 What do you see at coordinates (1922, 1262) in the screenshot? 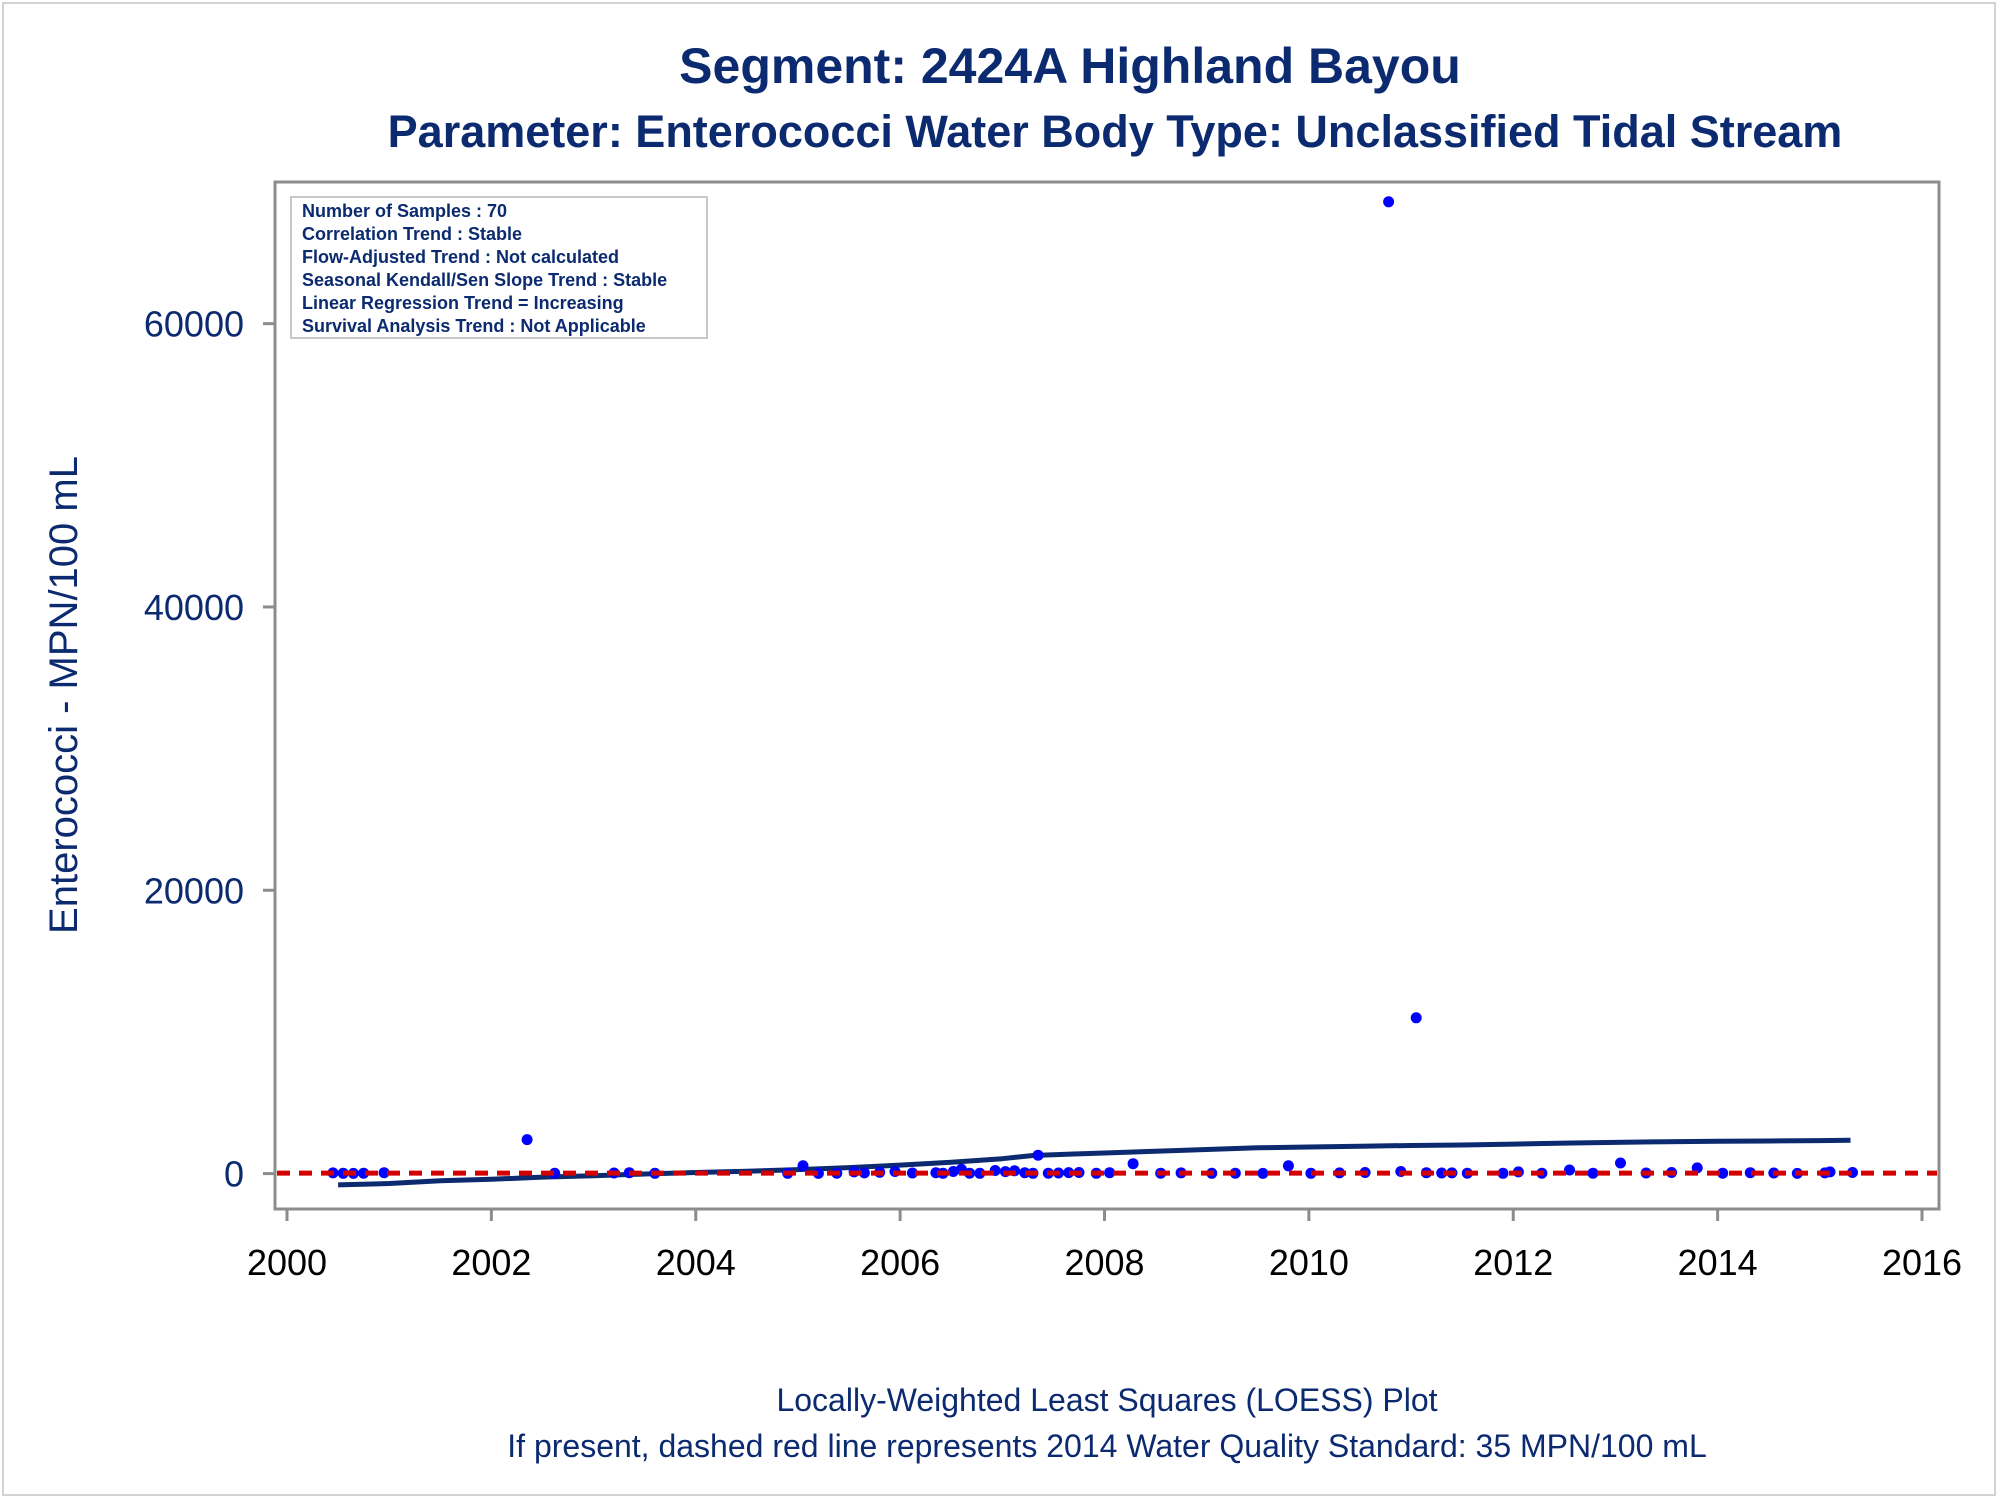
I see `x-tick-label: 2016` at bounding box center [1922, 1262].